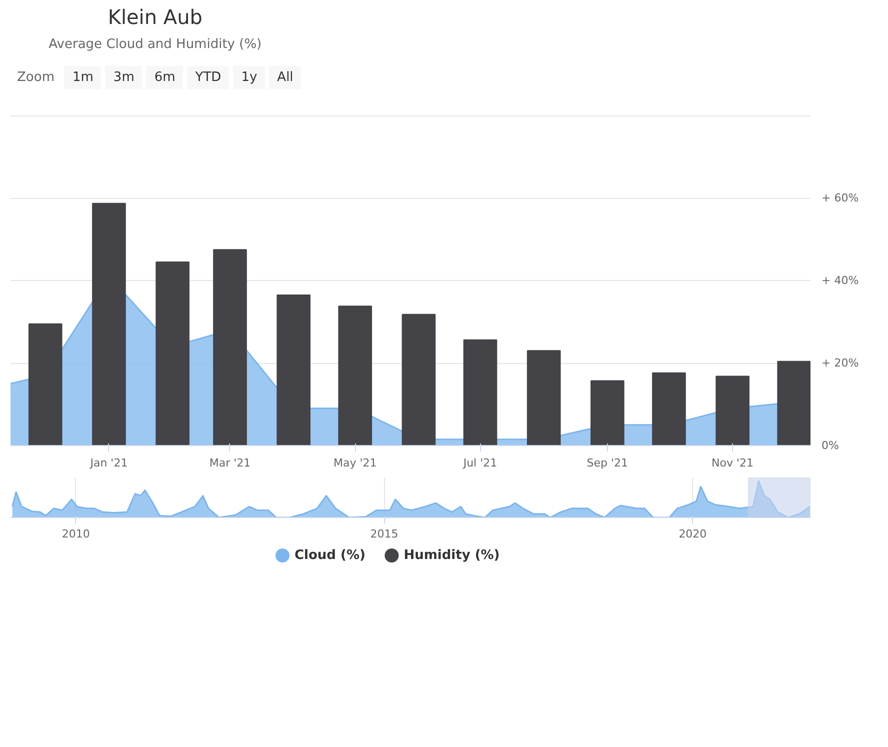  I want to click on x-tick-label: Nov '21, so click(733, 463).